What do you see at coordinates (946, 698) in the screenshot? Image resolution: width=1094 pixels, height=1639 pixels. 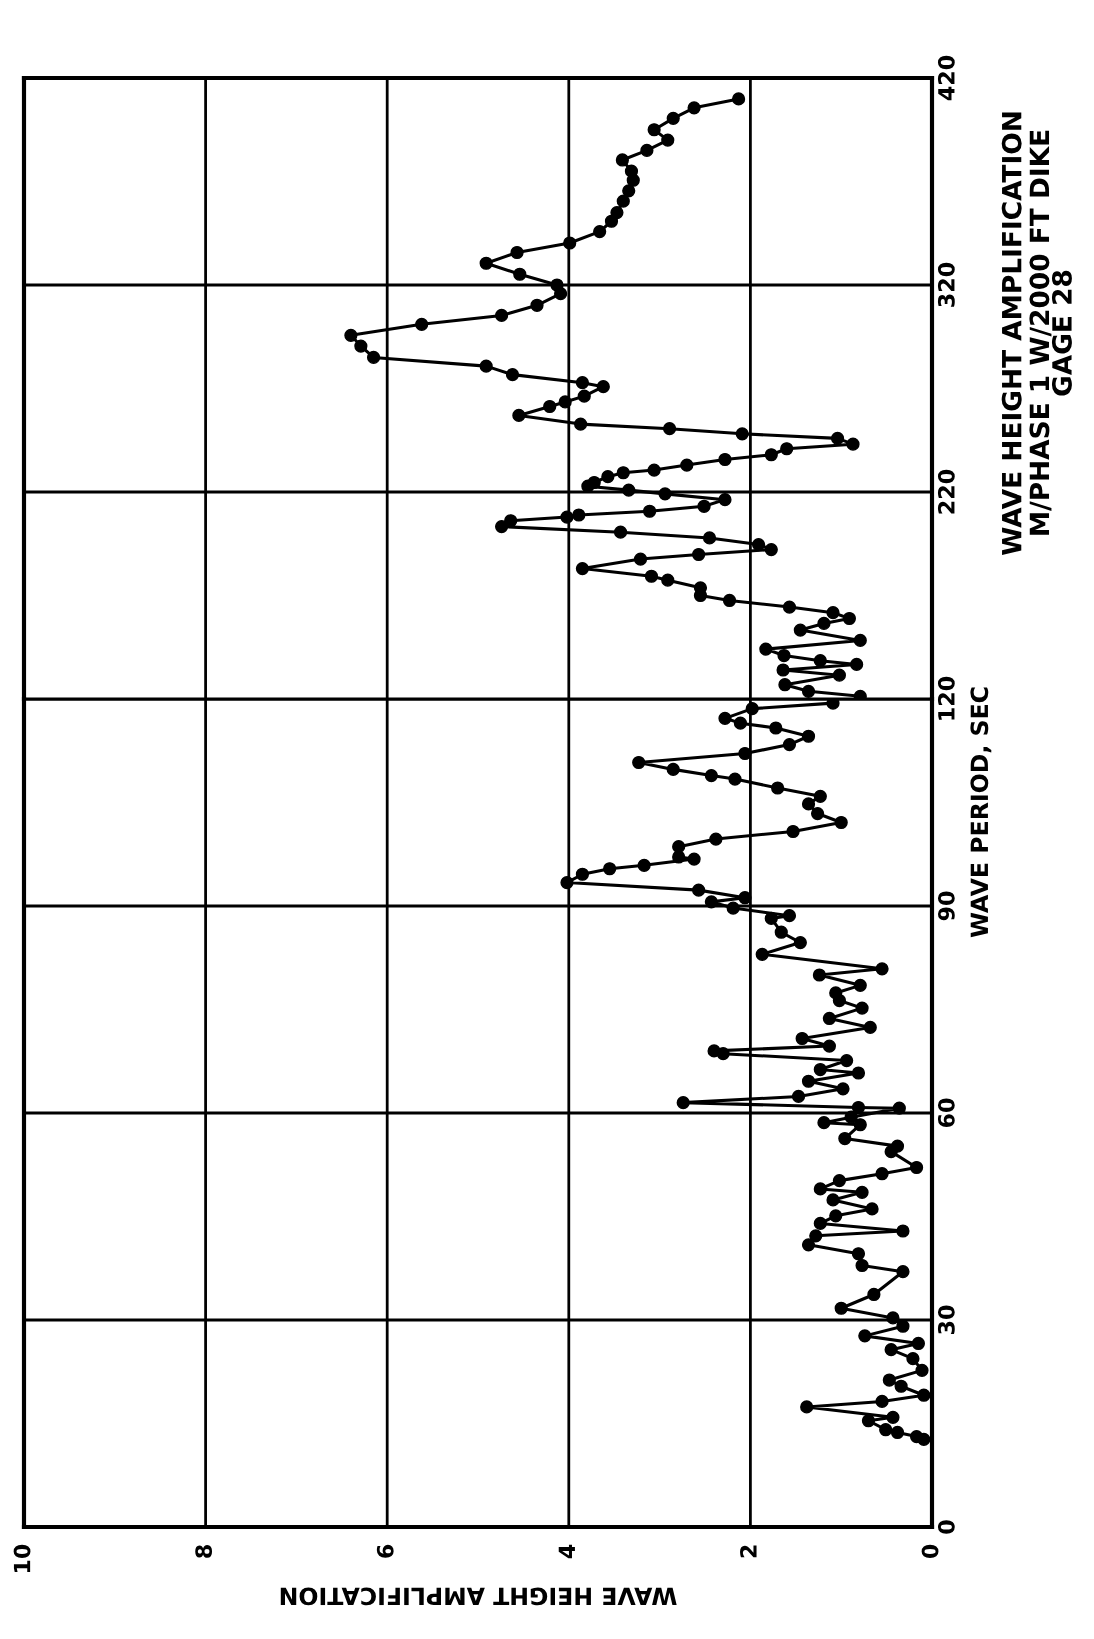 I see `y-tick-label: 120` at bounding box center [946, 698].